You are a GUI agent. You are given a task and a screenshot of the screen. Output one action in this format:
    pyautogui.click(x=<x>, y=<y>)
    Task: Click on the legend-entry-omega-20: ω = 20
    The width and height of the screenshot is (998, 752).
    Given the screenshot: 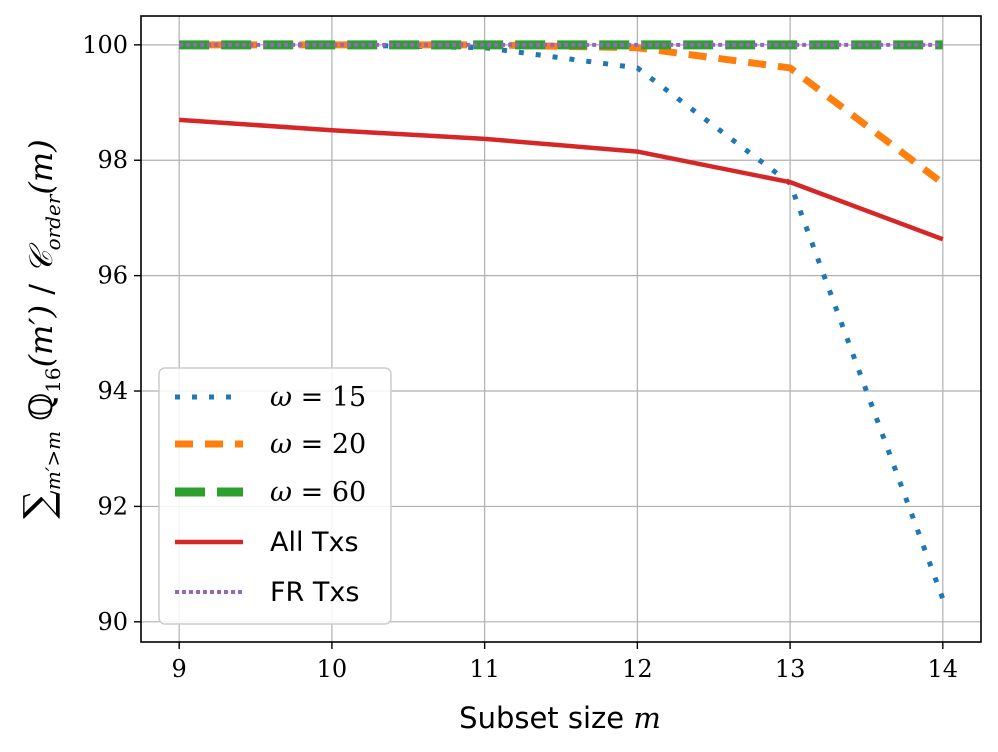 What is the action you would take?
    pyautogui.click(x=270, y=444)
    